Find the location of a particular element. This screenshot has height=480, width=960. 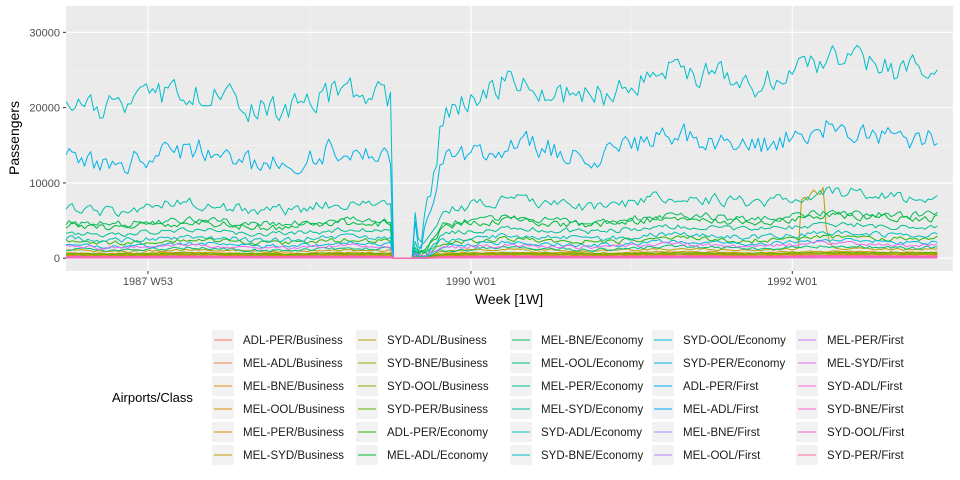

x-tick-label: 1992 W01 is located at coordinates (792, 282).